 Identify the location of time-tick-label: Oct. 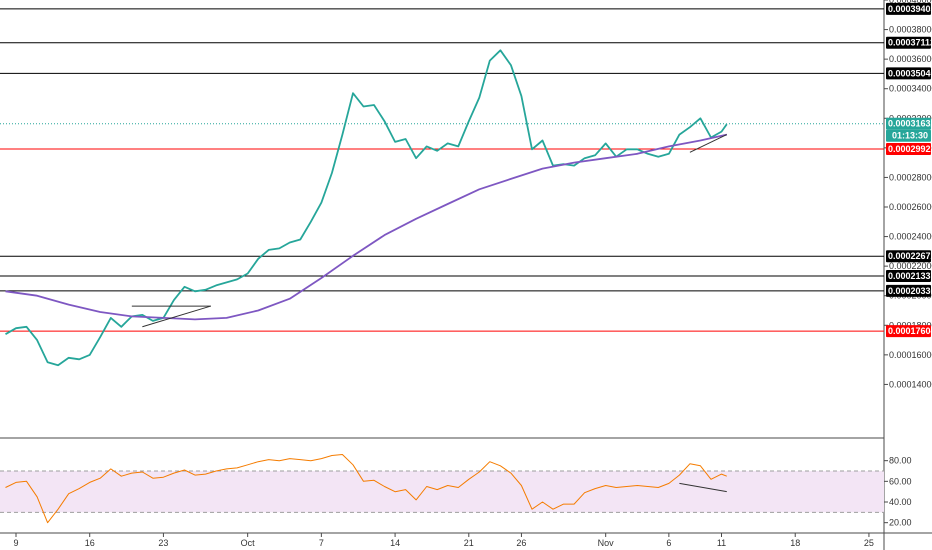
(248, 543).